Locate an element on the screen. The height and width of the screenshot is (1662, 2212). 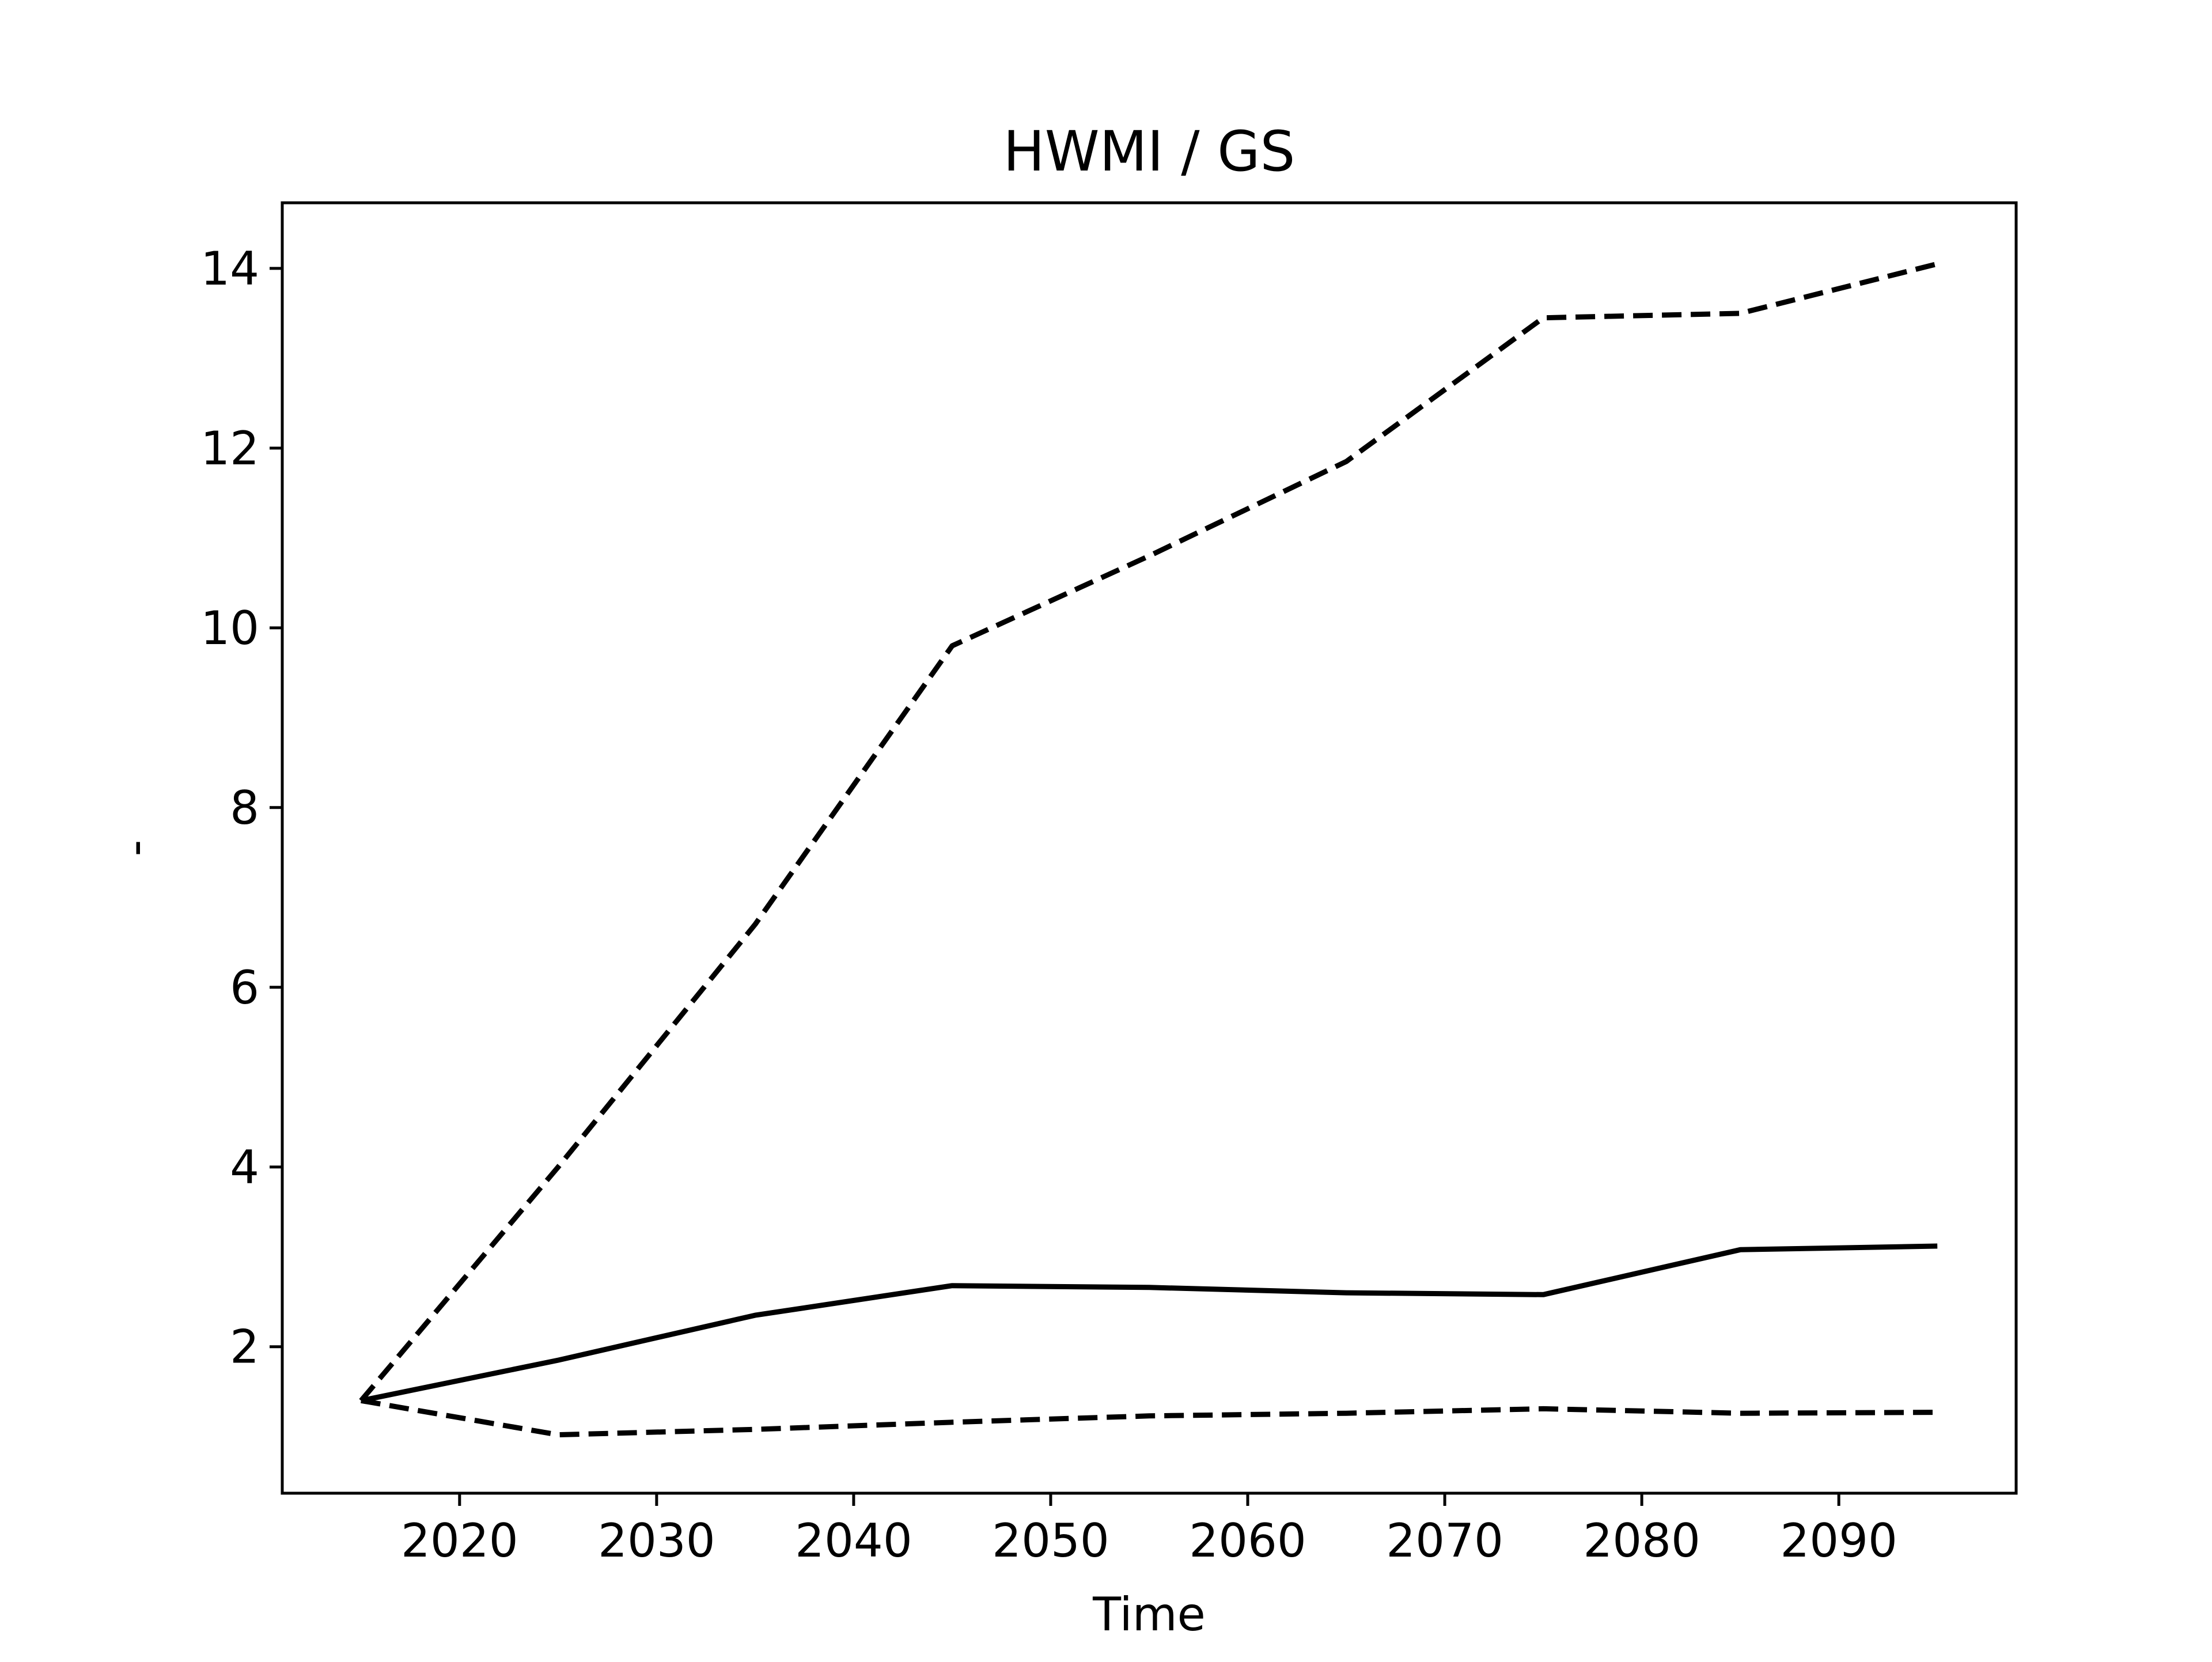
y-tick-label: 8 is located at coordinates (244, 808).